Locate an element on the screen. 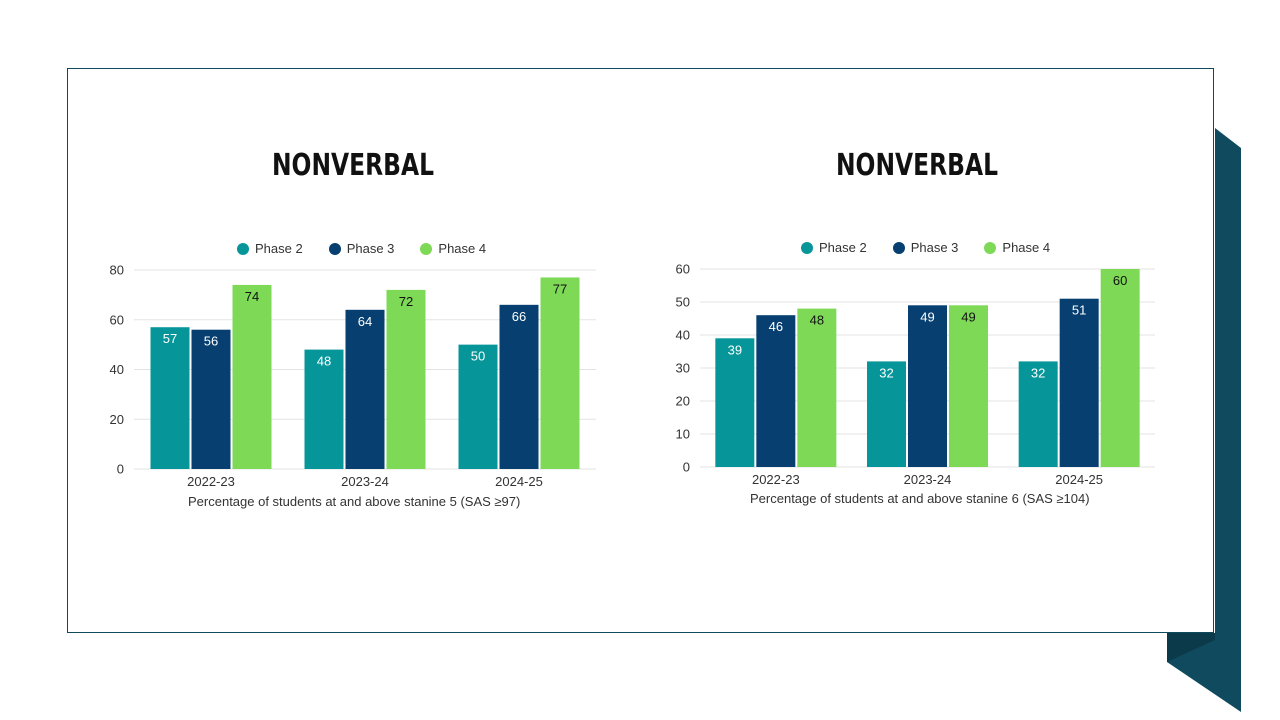  data-label: 74 is located at coordinates (252, 296).